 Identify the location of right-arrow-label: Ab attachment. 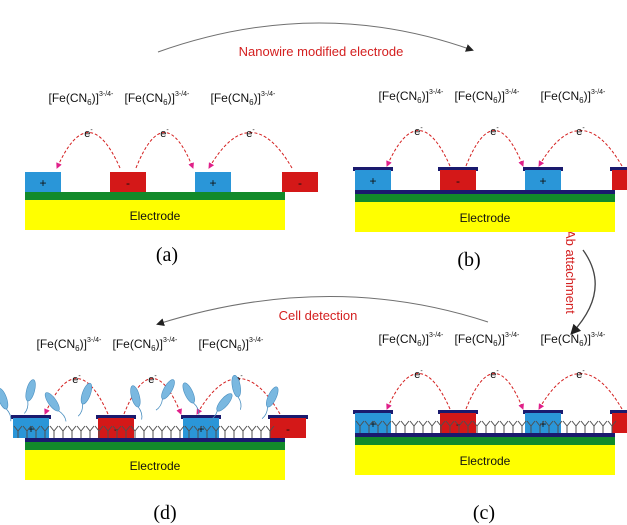
(570, 272).